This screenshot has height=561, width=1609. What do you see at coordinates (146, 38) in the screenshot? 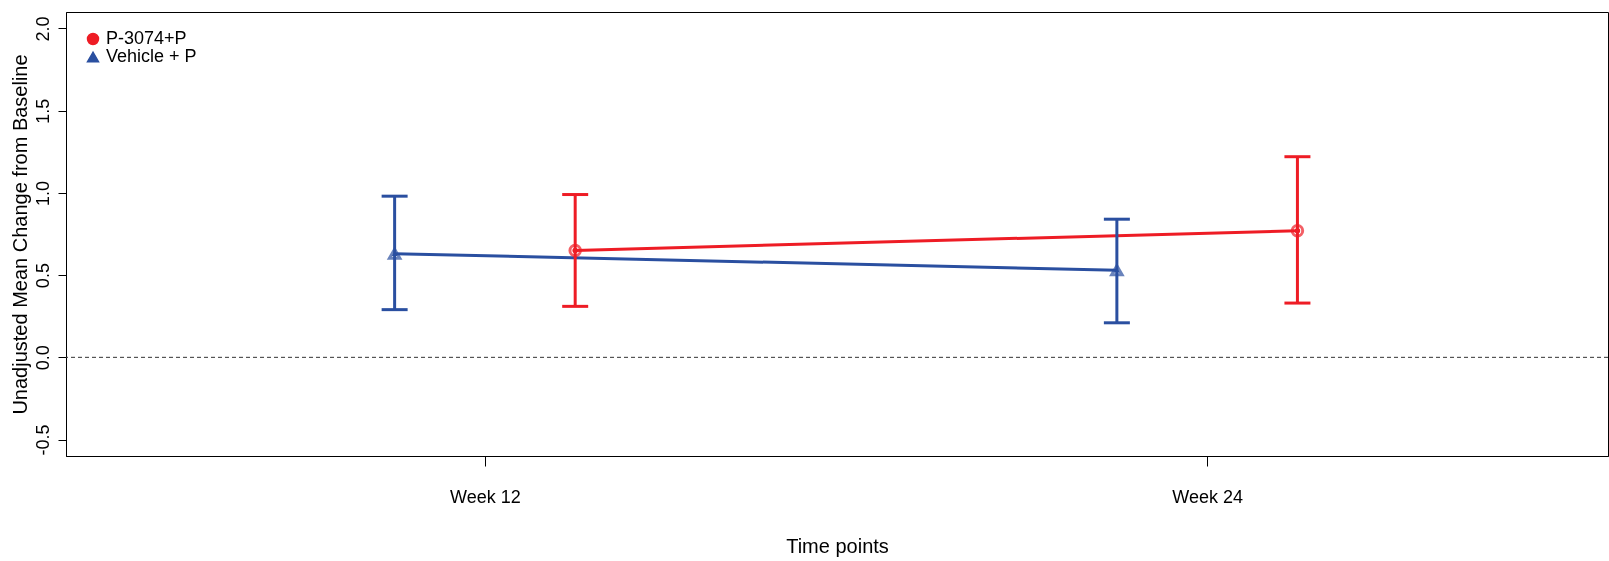
I see `legend-label: P-3074+P` at bounding box center [146, 38].